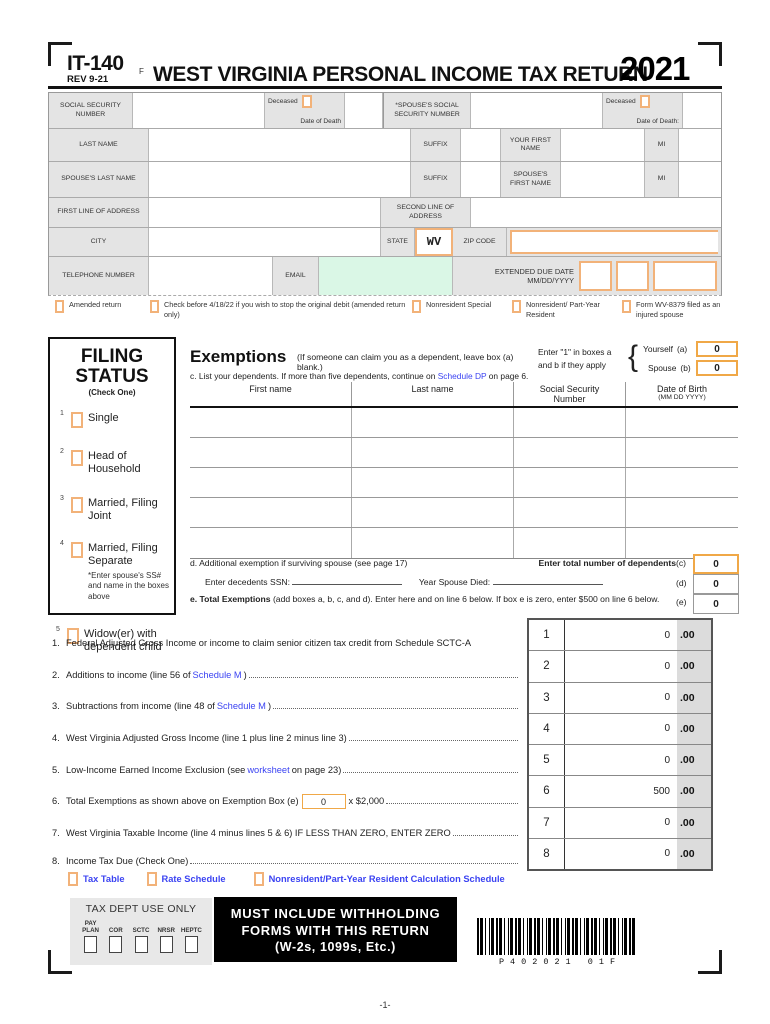 This screenshot has width=770, height=1024. I want to click on date-of-death-label: Date of Death, so click(320, 121).